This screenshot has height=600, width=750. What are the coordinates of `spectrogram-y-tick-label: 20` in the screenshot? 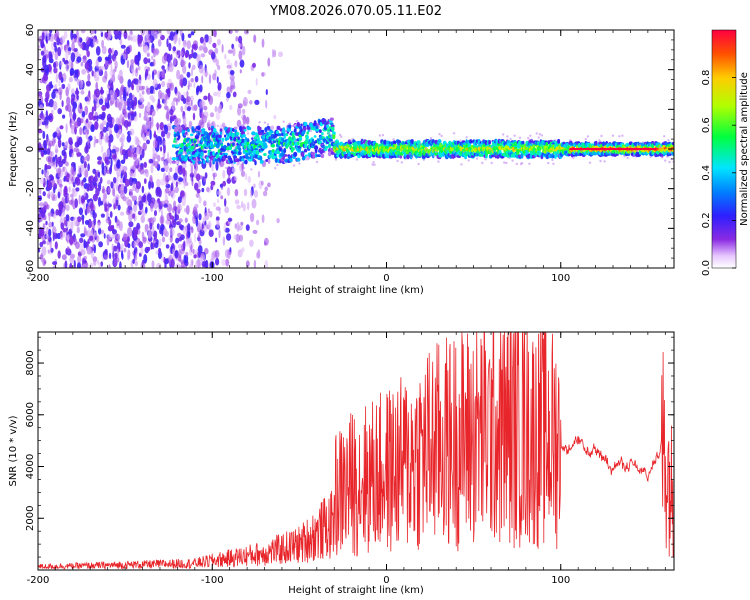 It's located at (30, 109).